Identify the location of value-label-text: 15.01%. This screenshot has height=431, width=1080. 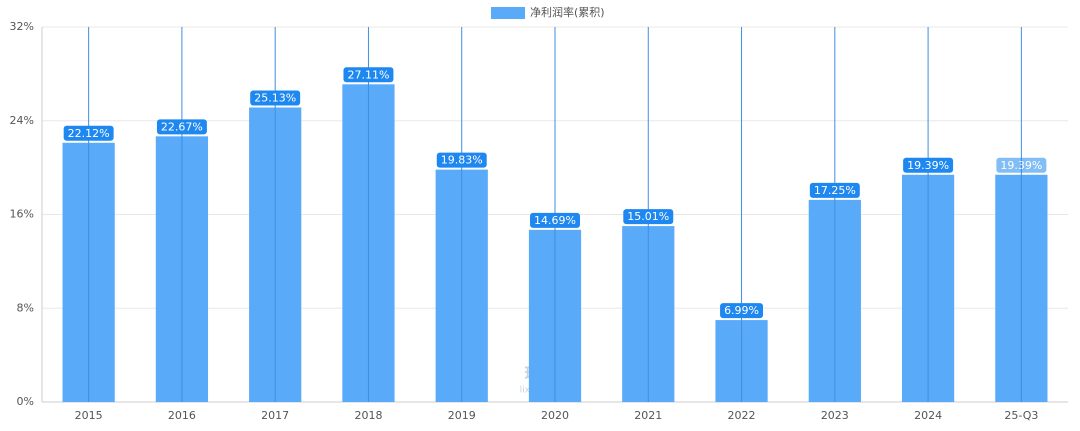
(648, 216).